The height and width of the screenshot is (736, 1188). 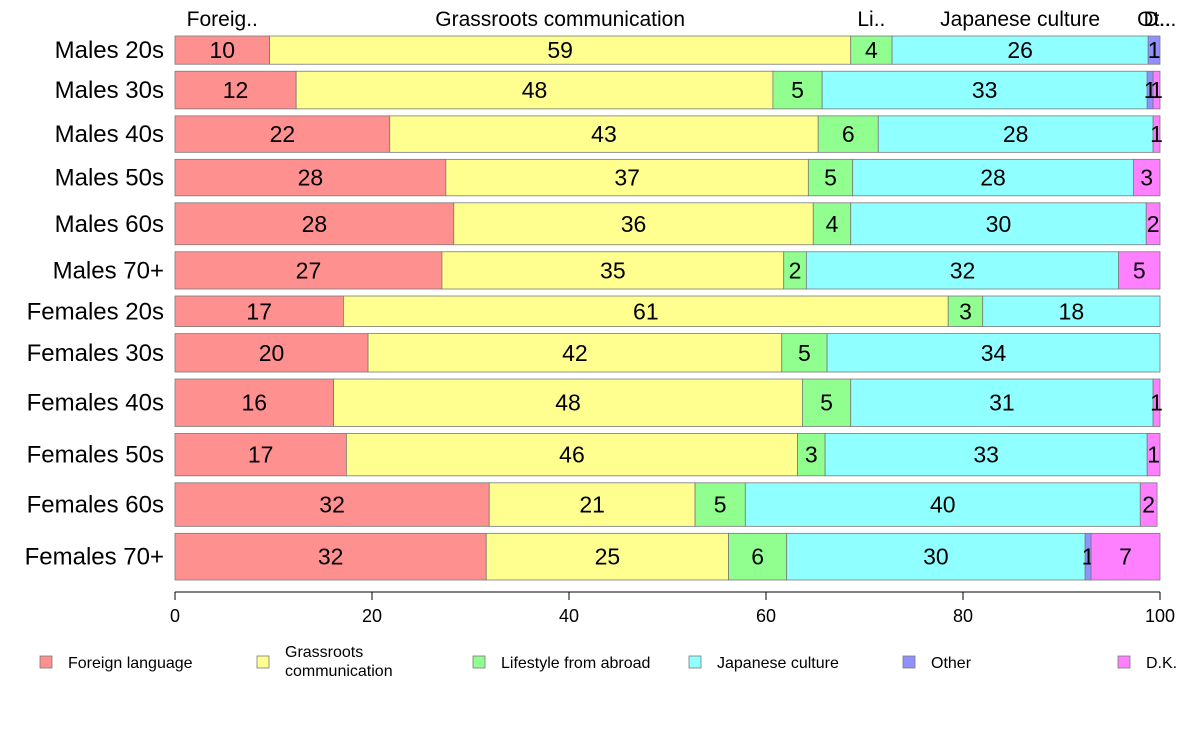 What do you see at coordinates (109, 50) in the screenshot?
I see `row-label: Males 20s` at bounding box center [109, 50].